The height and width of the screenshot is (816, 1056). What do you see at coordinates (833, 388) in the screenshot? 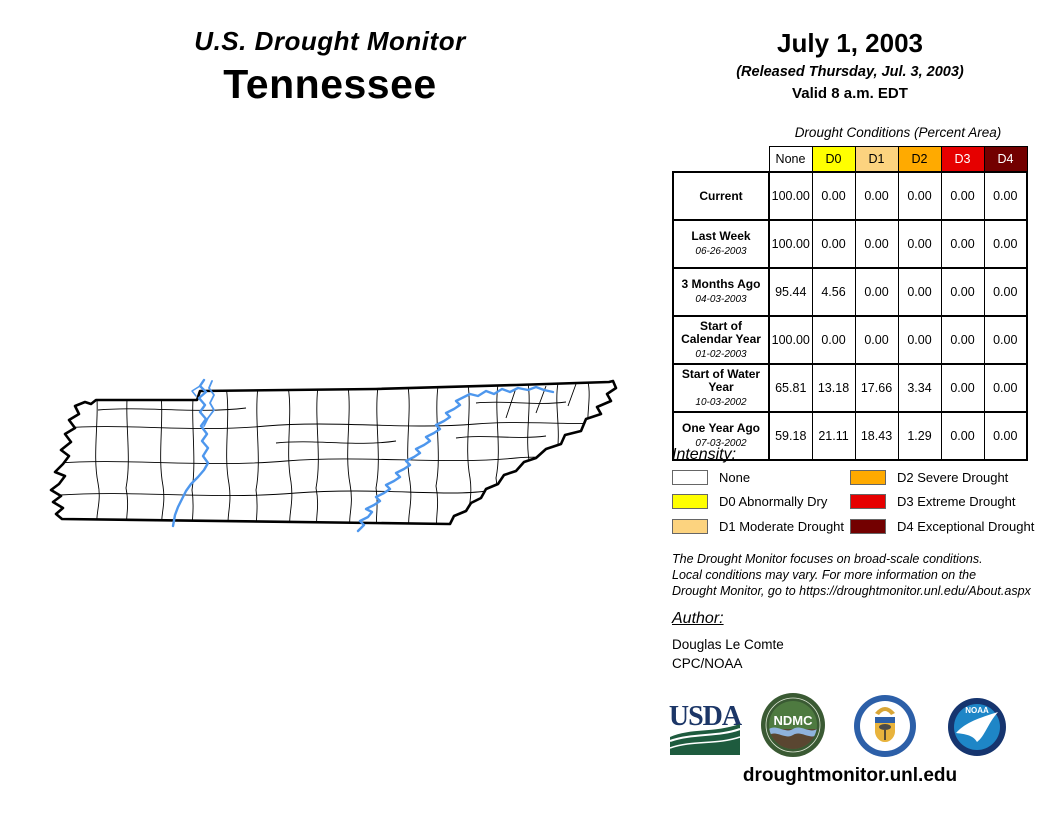
I see `value-cell: 13.18` at bounding box center [833, 388].